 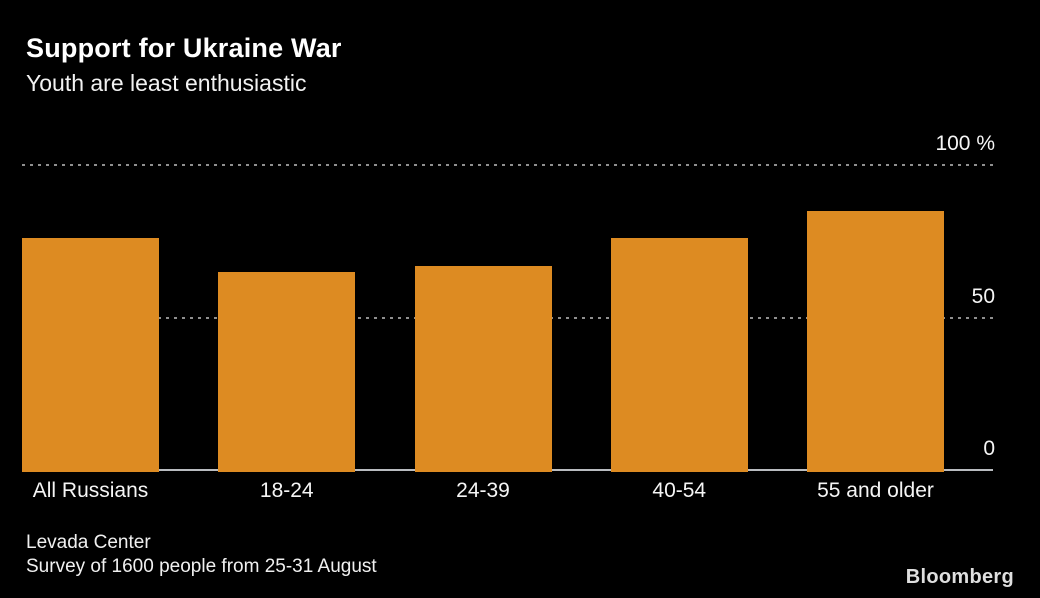 What do you see at coordinates (90, 490) in the screenshot?
I see `x-tick-label: All Russians` at bounding box center [90, 490].